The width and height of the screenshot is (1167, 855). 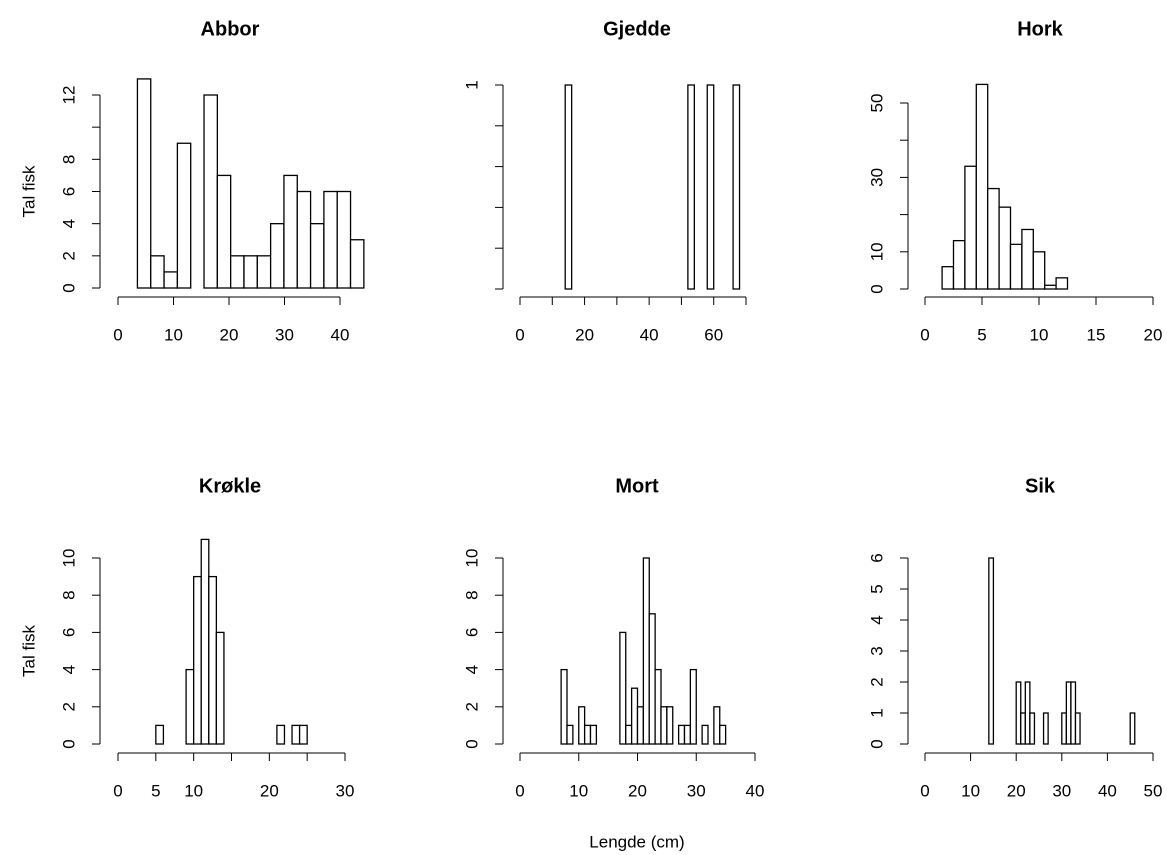 What do you see at coordinates (876, 588) in the screenshot?
I see `y-tick-label: 5` at bounding box center [876, 588].